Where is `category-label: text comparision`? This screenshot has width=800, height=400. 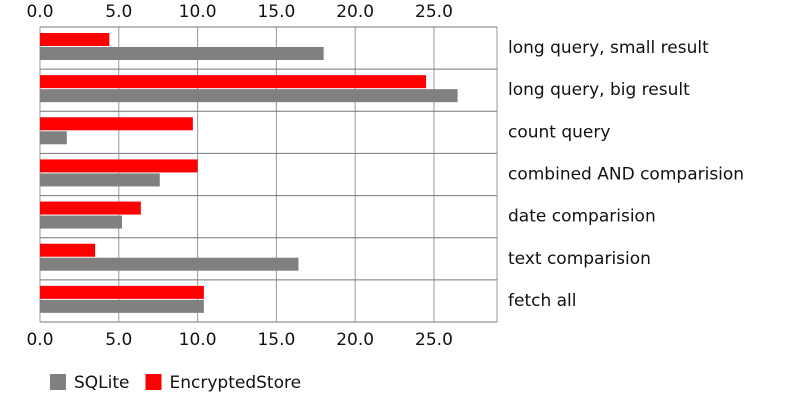
category-label: text comparision is located at coordinates (579, 259).